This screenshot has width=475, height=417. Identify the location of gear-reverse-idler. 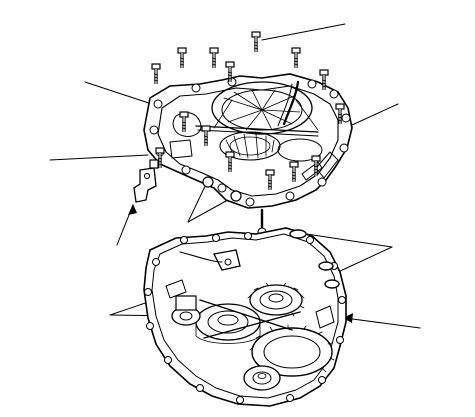
(186, 310).